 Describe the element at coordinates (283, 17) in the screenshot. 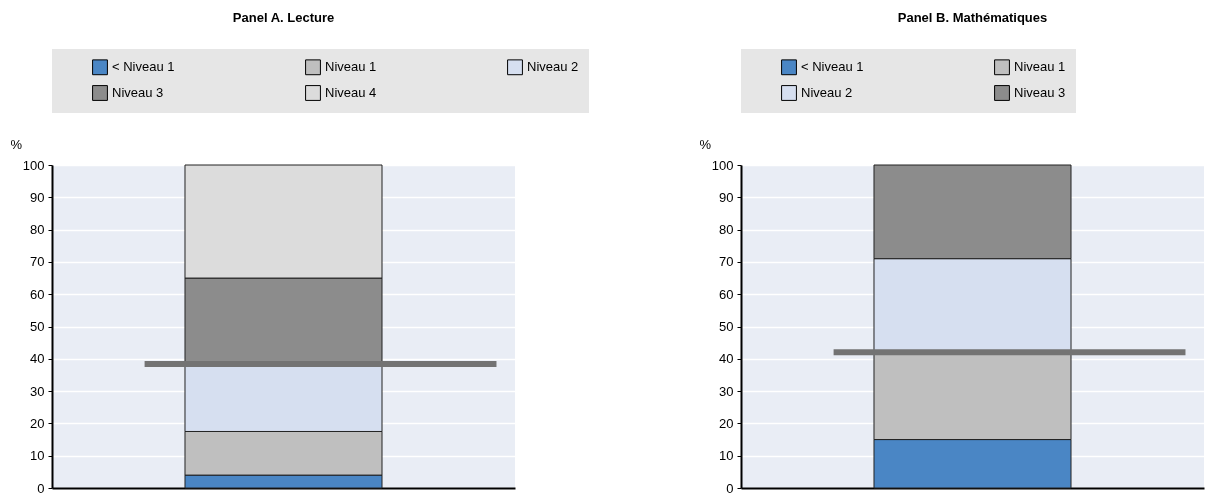

I see `chart-title: Panel A. Lecture` at that location.